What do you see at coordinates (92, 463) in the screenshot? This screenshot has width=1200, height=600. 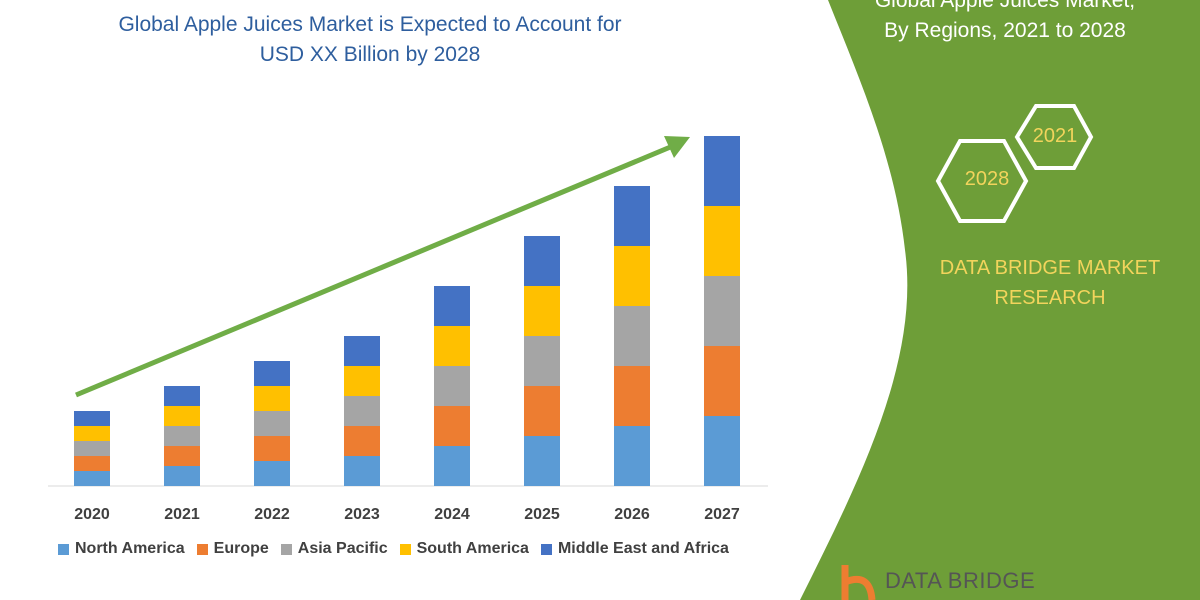 I see `bar-2020-europe` at bounding box center [92, 463].